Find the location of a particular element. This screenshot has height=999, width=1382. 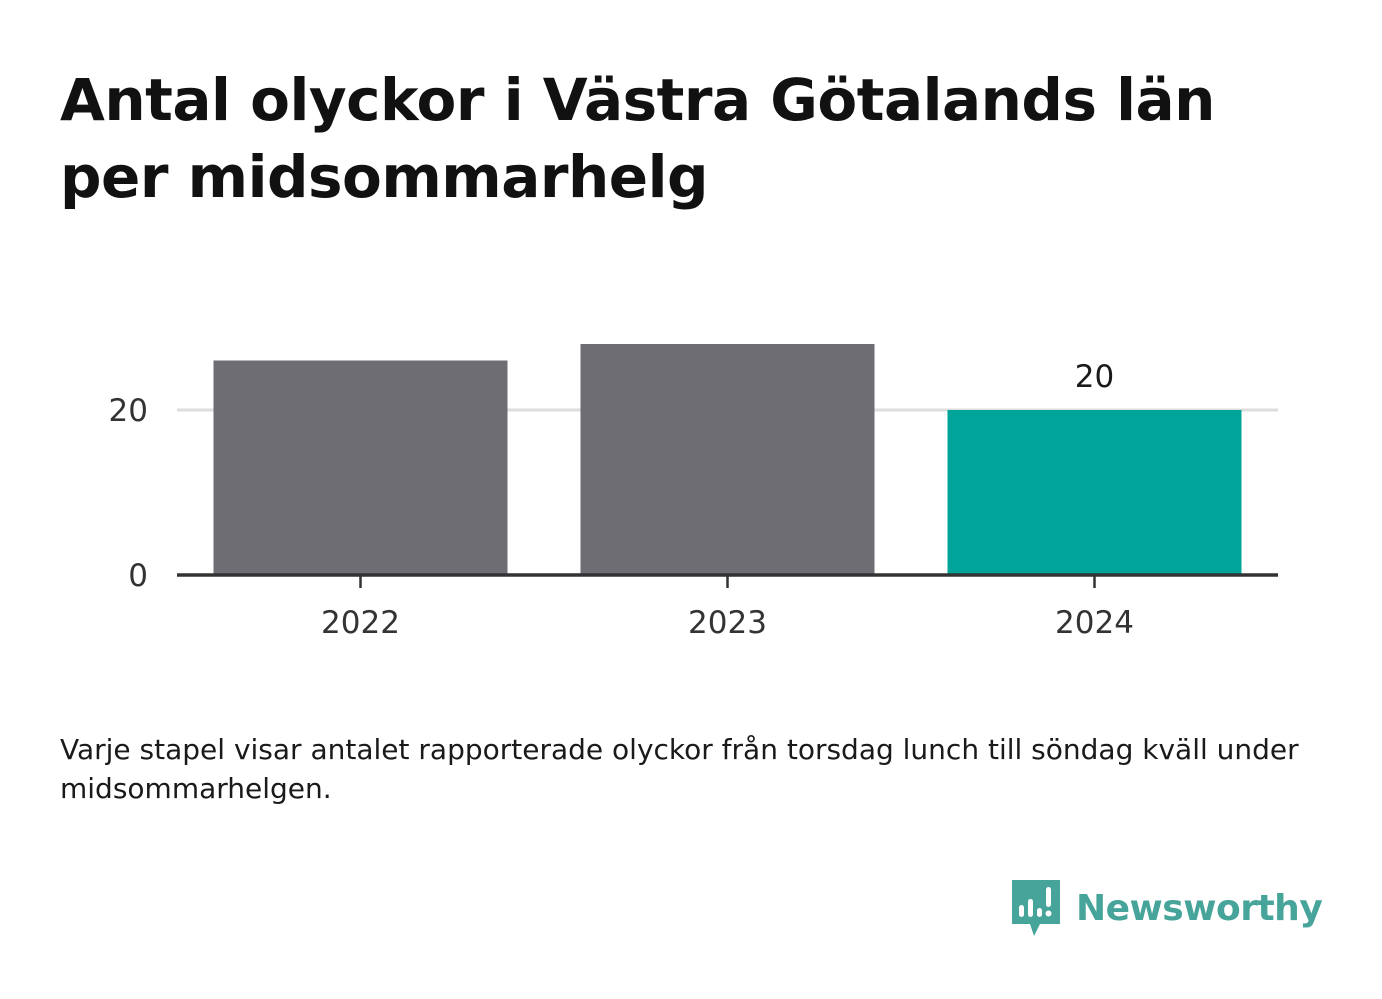

axes is located at coordinates (727, 580).